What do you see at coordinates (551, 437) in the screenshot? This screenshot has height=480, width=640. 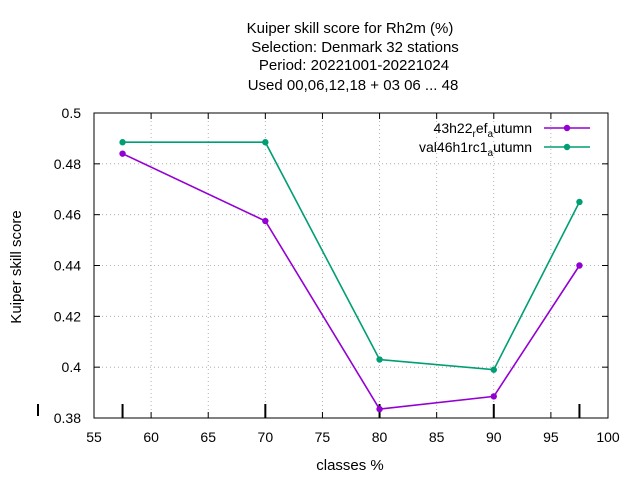 I see `x-tick-label: 95` at bounding box center [551, 437].